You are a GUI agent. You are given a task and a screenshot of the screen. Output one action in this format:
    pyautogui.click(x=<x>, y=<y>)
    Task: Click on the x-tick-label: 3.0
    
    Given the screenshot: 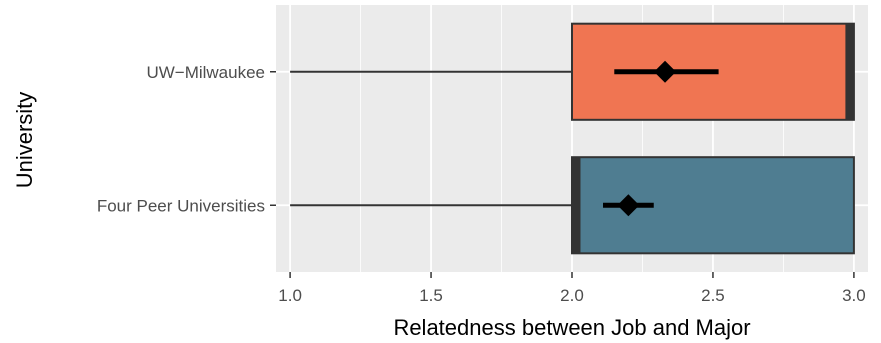 What is the action you would take?
    pyautogui.click(x=854, y=295)
    